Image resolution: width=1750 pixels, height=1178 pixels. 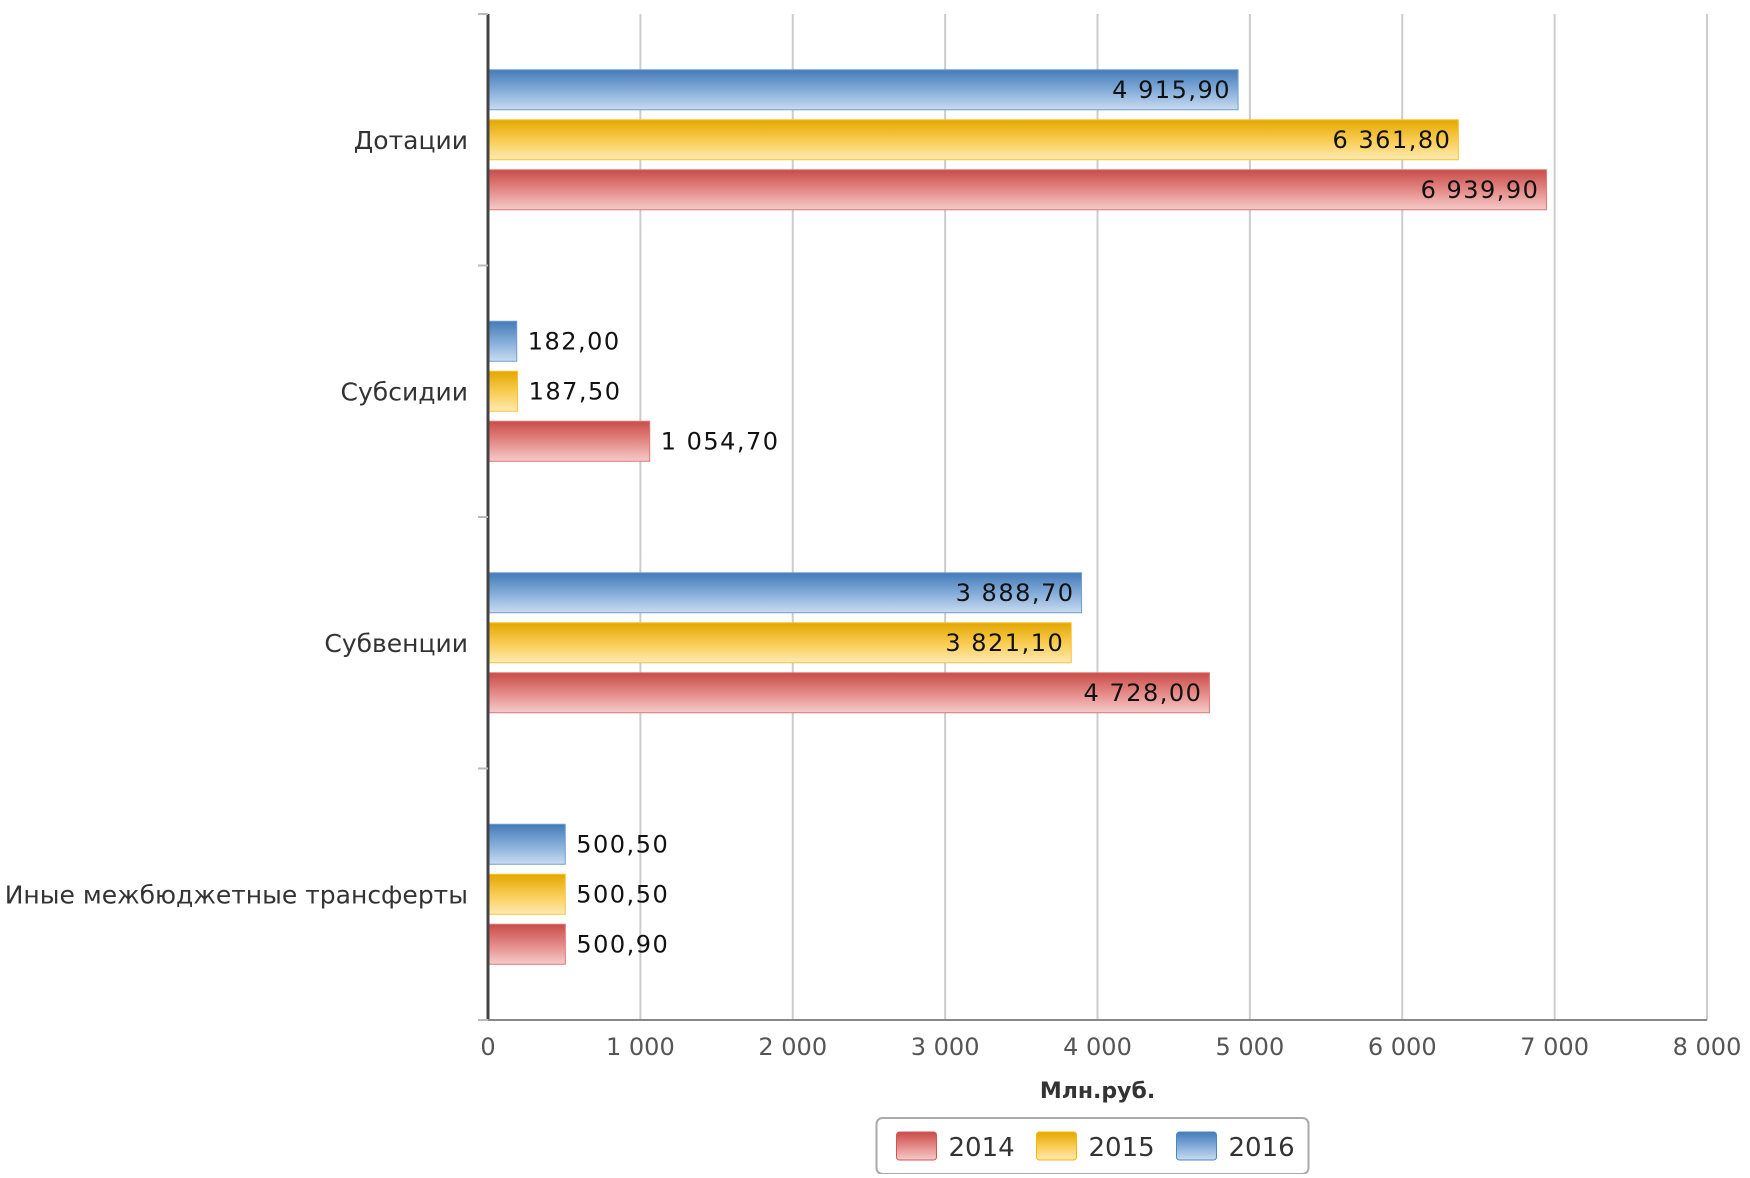 I want to click on x-tick-label: 7 000, so click(x=1554, y=1047).